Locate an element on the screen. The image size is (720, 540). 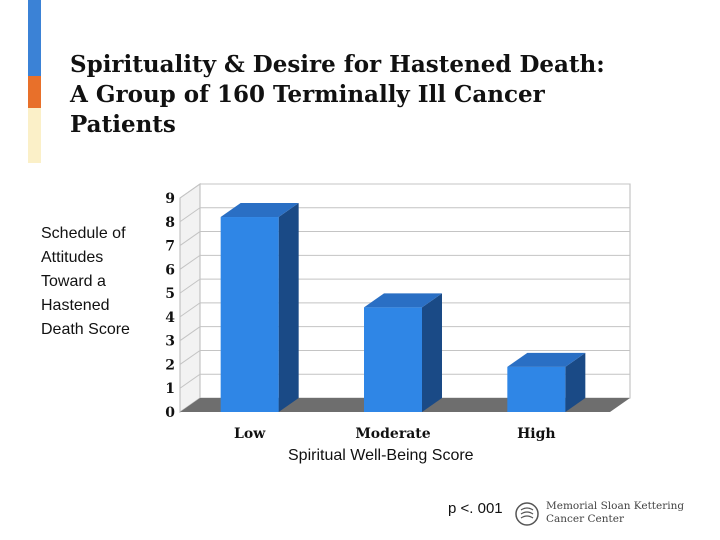
y-tick-label: 3 is located at coordinates (170, 342).